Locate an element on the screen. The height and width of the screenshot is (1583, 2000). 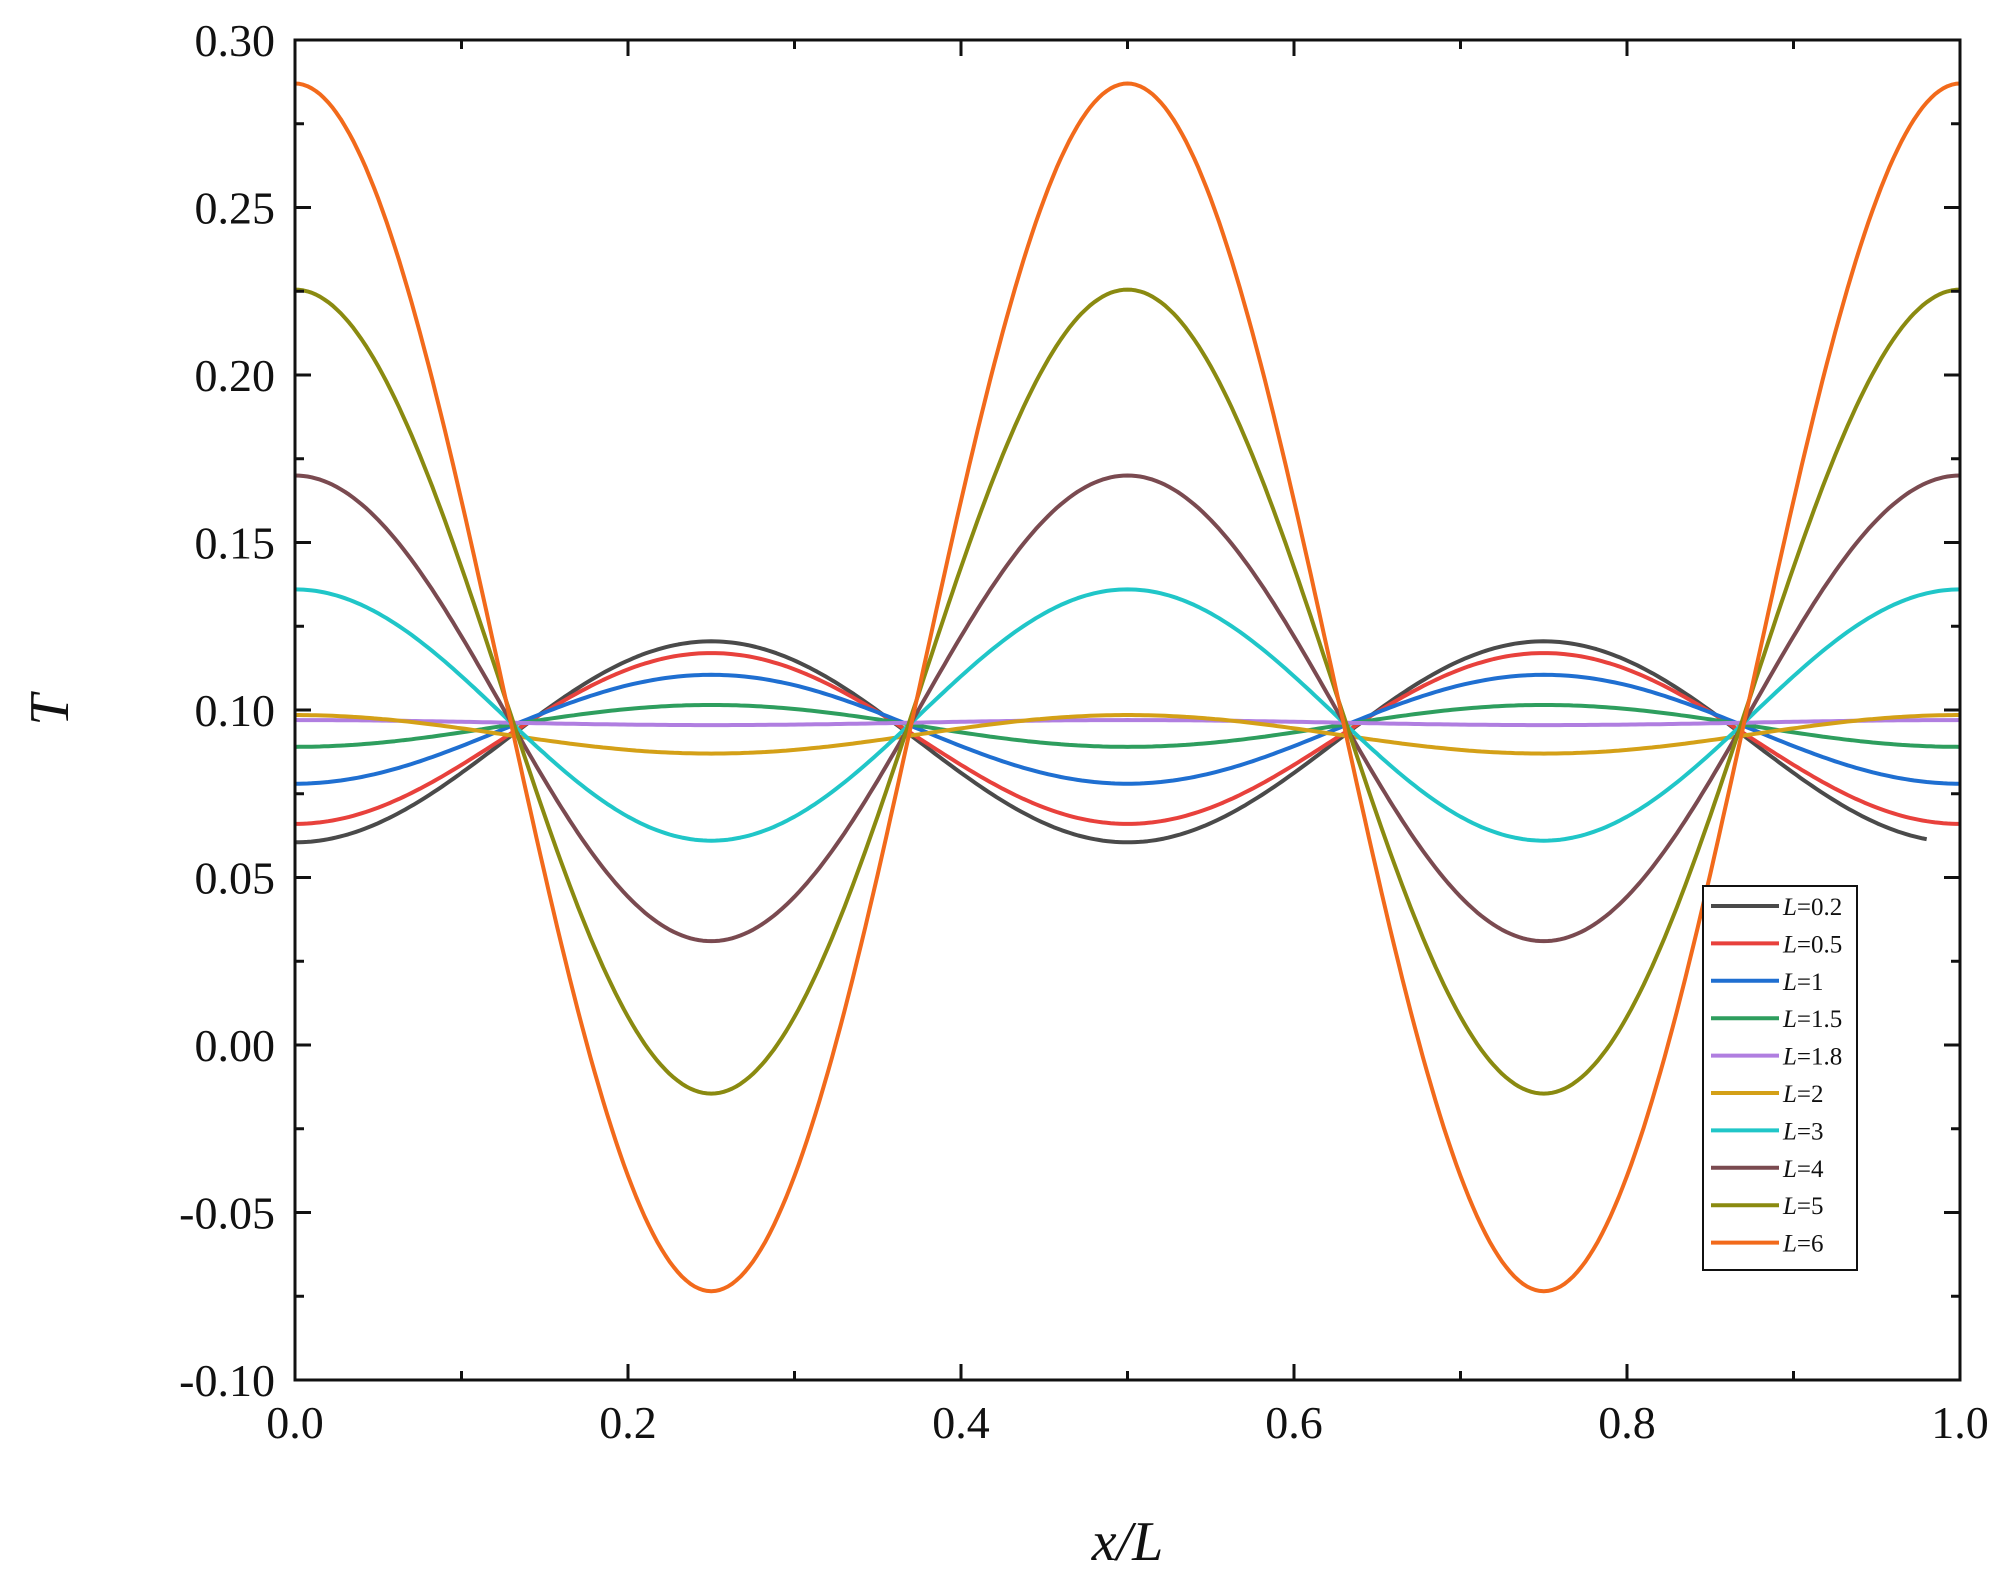
x-tick-label: 0.0 is located at coordinates (295, 1422).